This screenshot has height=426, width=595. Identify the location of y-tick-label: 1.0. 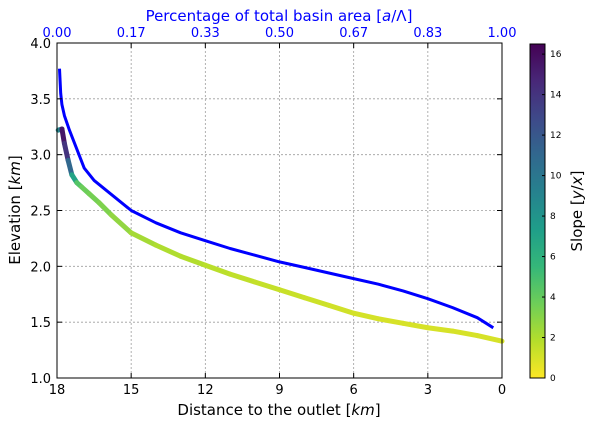
(40, 379).